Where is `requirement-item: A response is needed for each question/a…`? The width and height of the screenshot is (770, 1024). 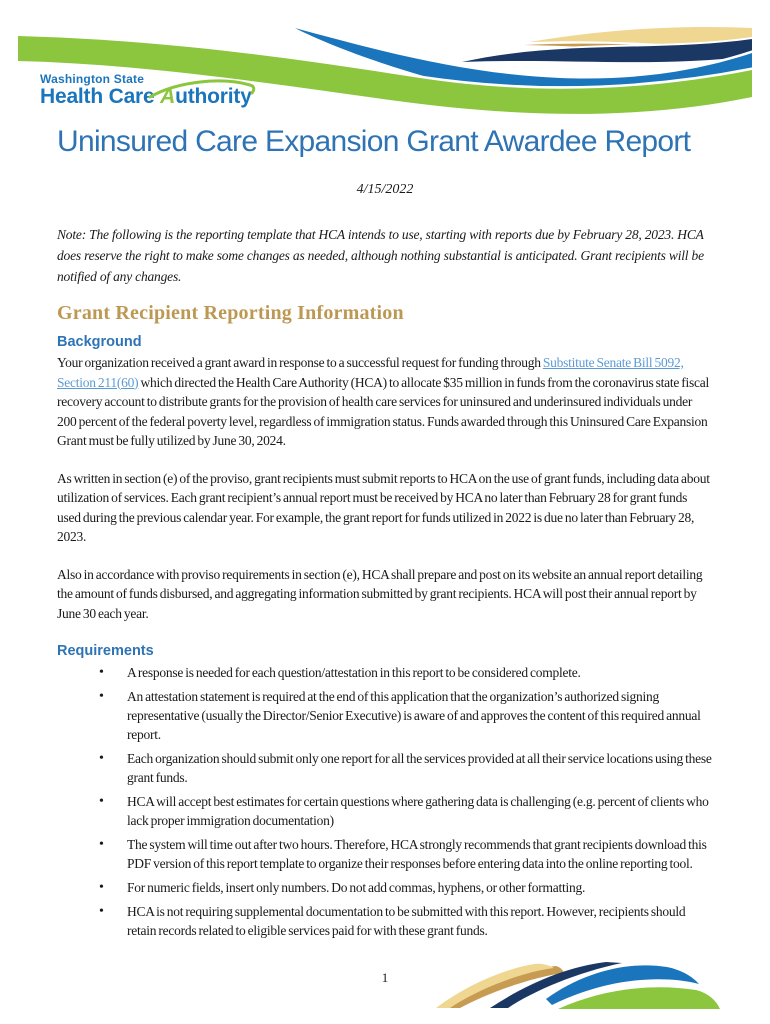
requirement-item: A response is needed for each question/a… is located at coordinates (385, 672).